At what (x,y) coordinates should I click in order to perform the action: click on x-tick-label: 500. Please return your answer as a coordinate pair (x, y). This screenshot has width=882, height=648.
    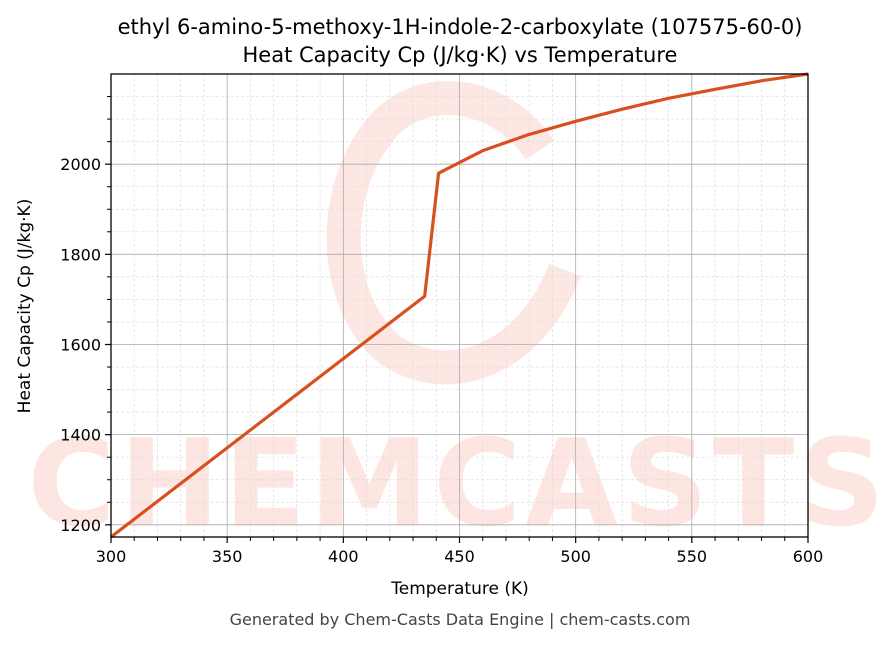
    Looking at the image, I should click on (575, 556).